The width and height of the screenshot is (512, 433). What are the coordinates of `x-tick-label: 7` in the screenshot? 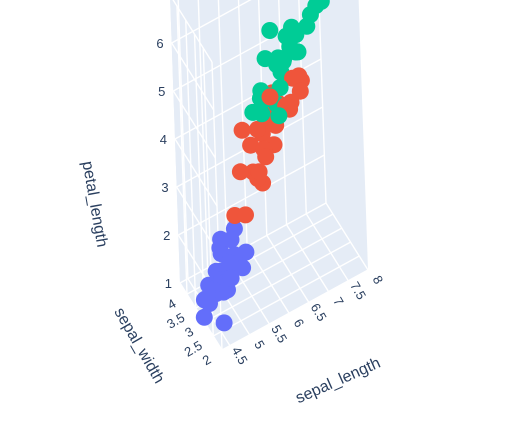 It's located at (338, 301).